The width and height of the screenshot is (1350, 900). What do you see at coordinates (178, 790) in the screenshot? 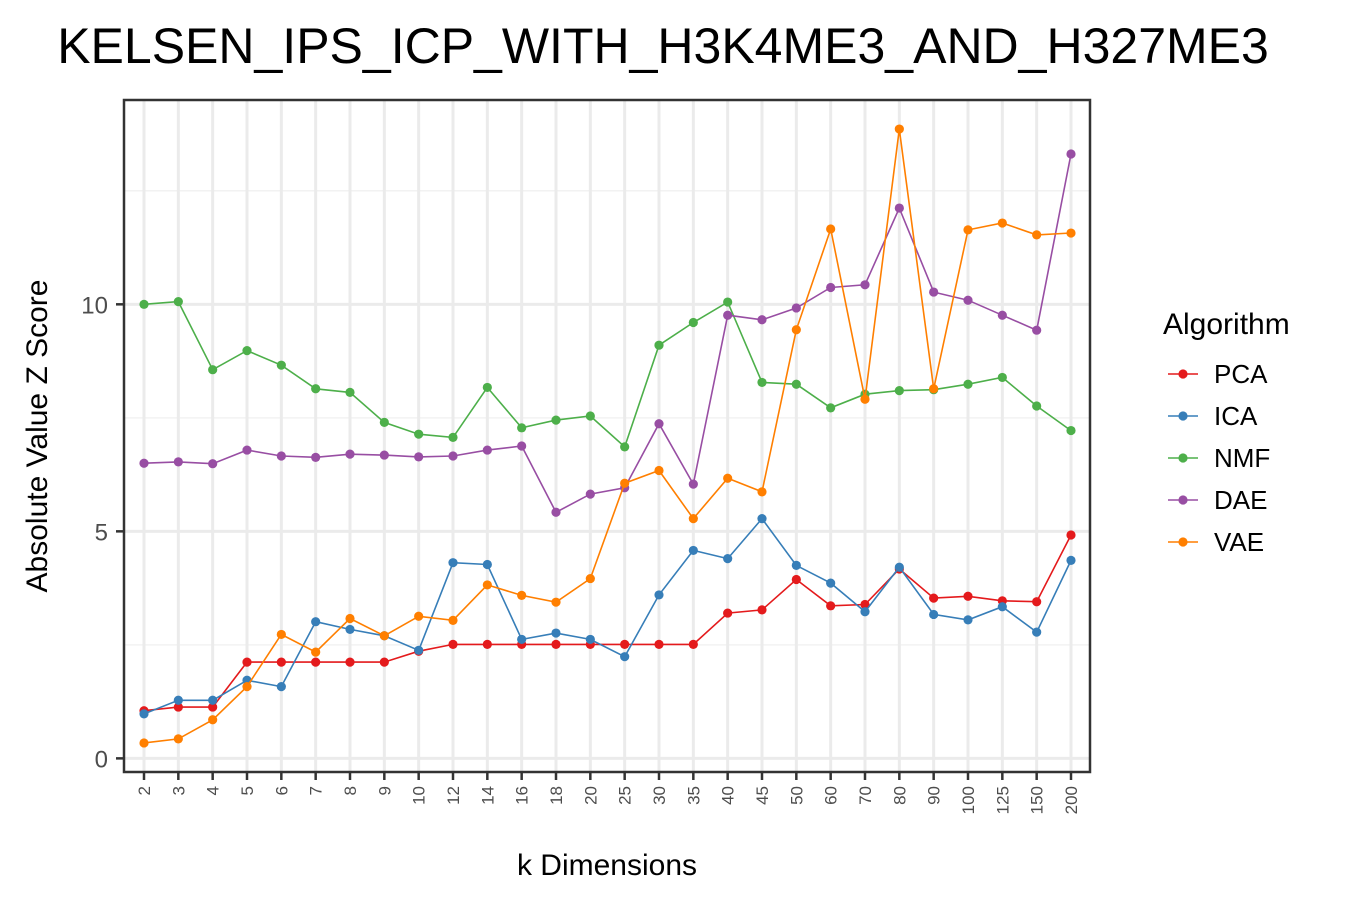
I see `x-tick-label: 3` at bounding box center [178, 790].